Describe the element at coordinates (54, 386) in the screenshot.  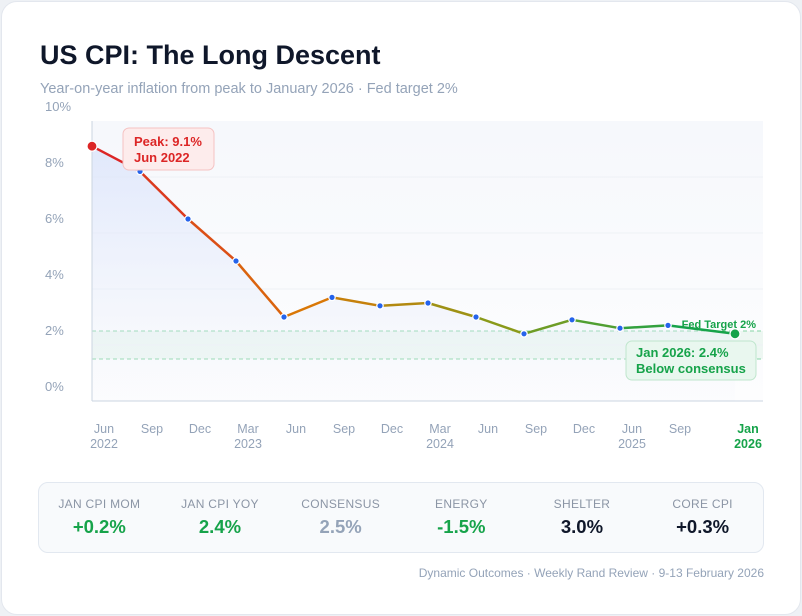
I see `y-tick-label: 0%` at that location.